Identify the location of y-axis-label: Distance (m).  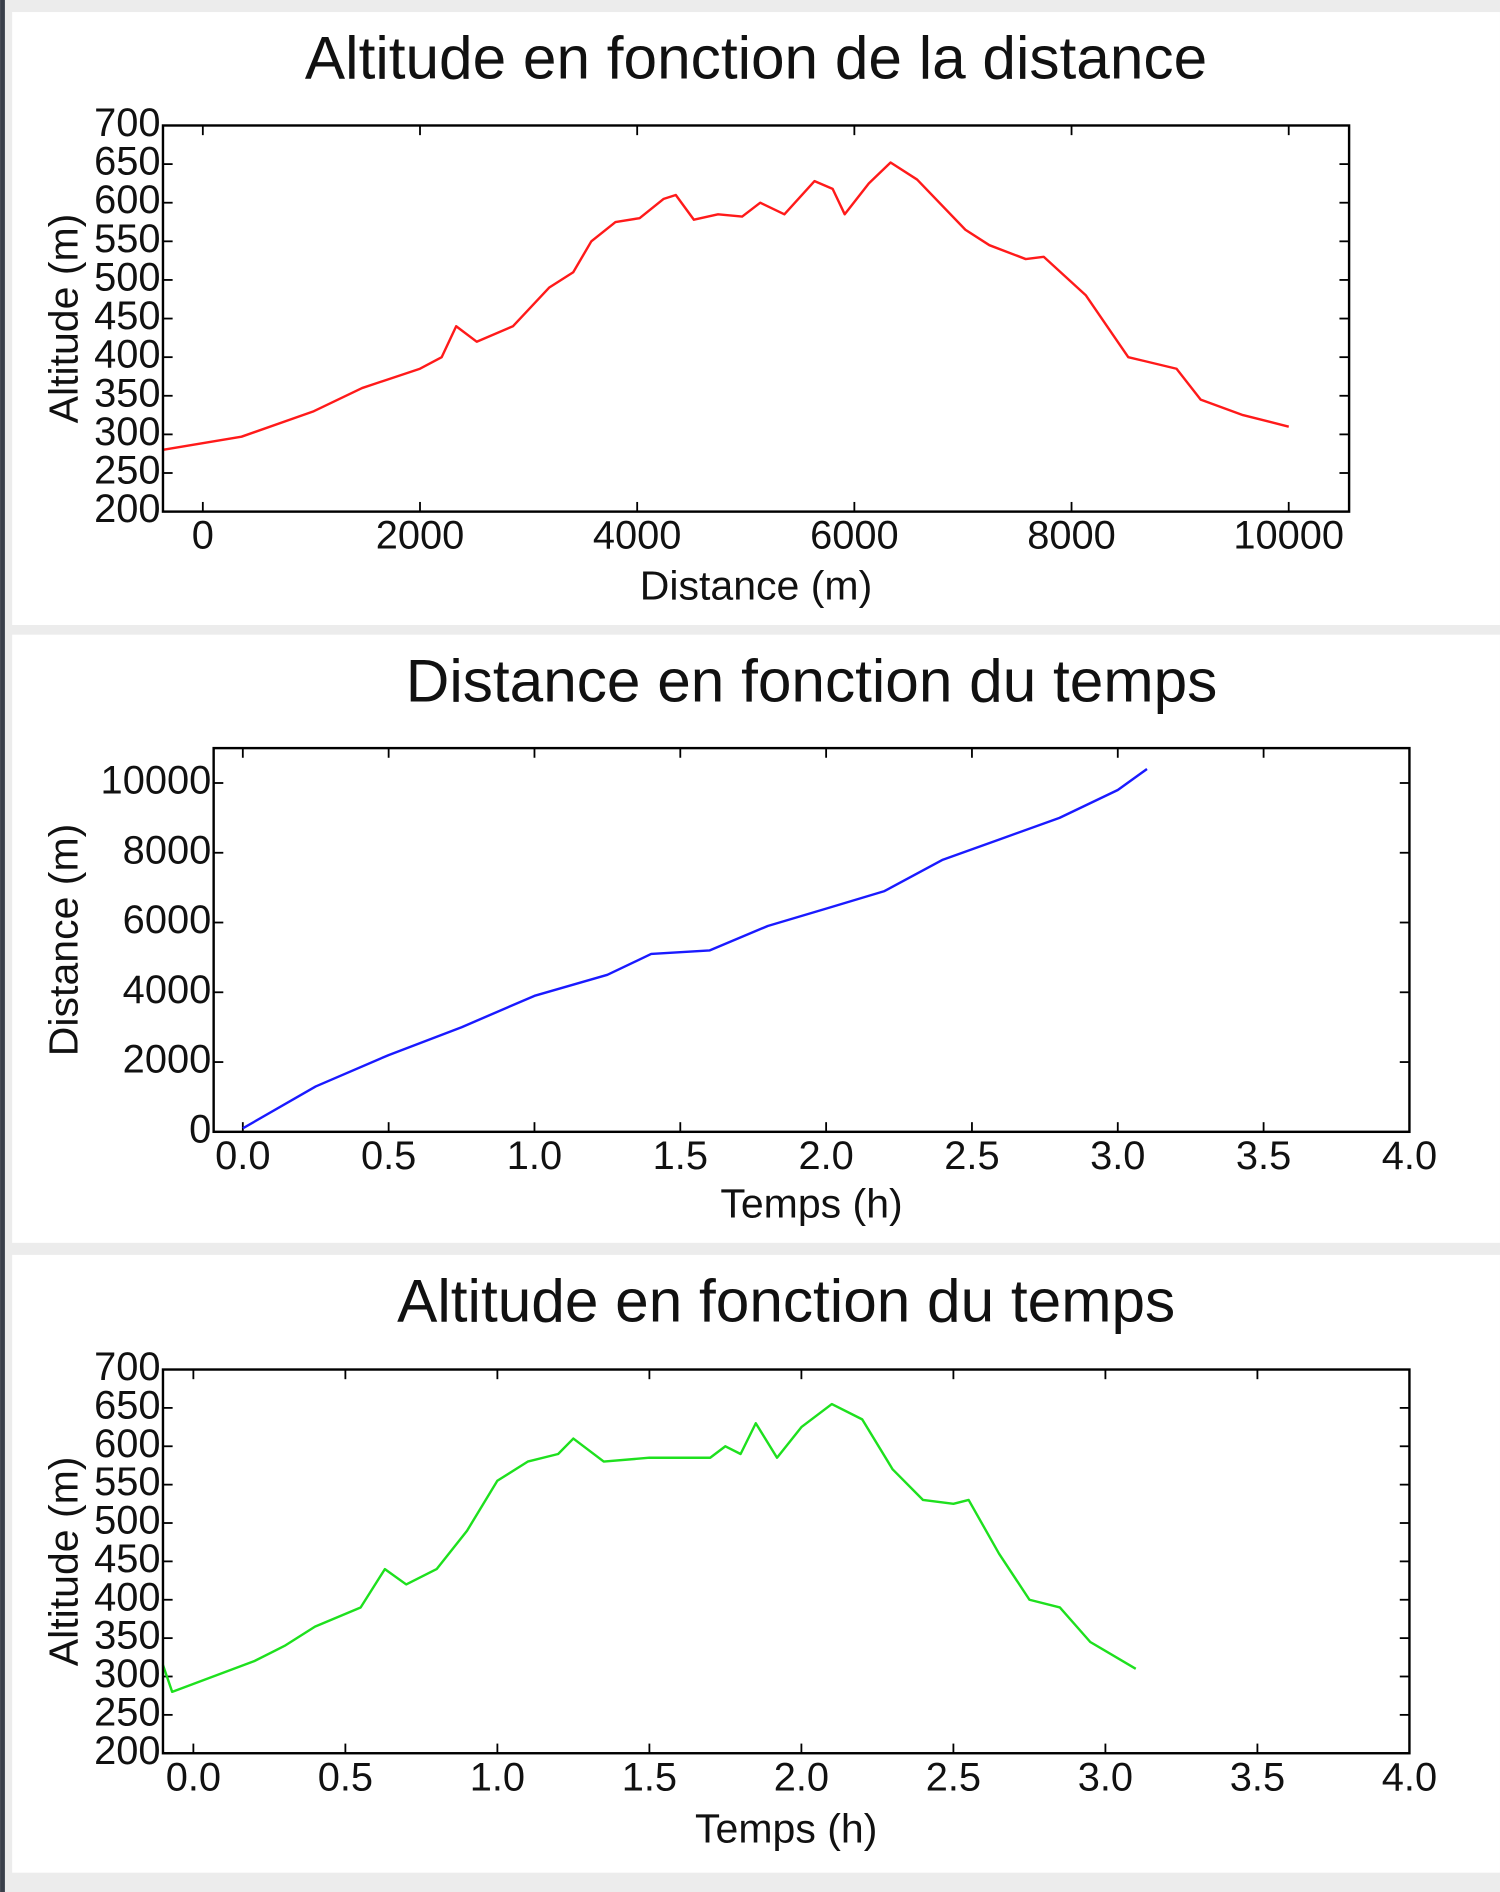
(63, 940).